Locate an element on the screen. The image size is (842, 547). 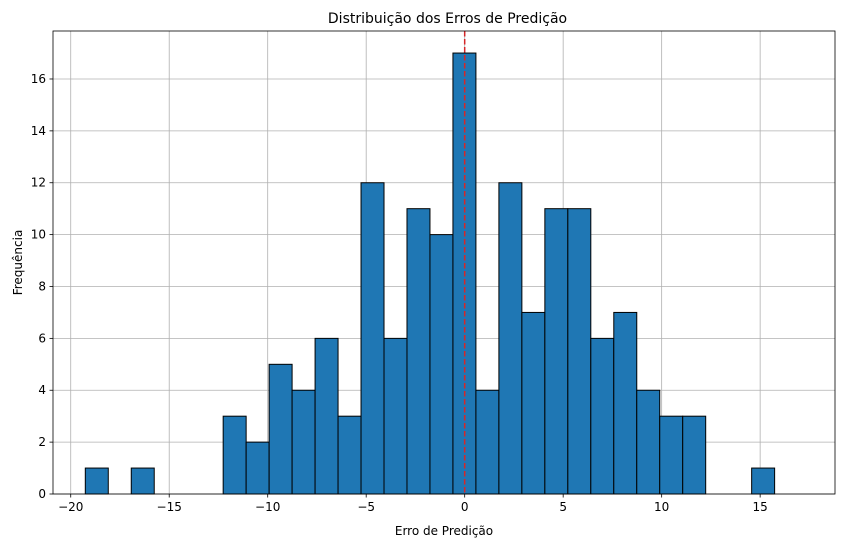
y-axis-label: Frequência is located at coordinates (18, 263).